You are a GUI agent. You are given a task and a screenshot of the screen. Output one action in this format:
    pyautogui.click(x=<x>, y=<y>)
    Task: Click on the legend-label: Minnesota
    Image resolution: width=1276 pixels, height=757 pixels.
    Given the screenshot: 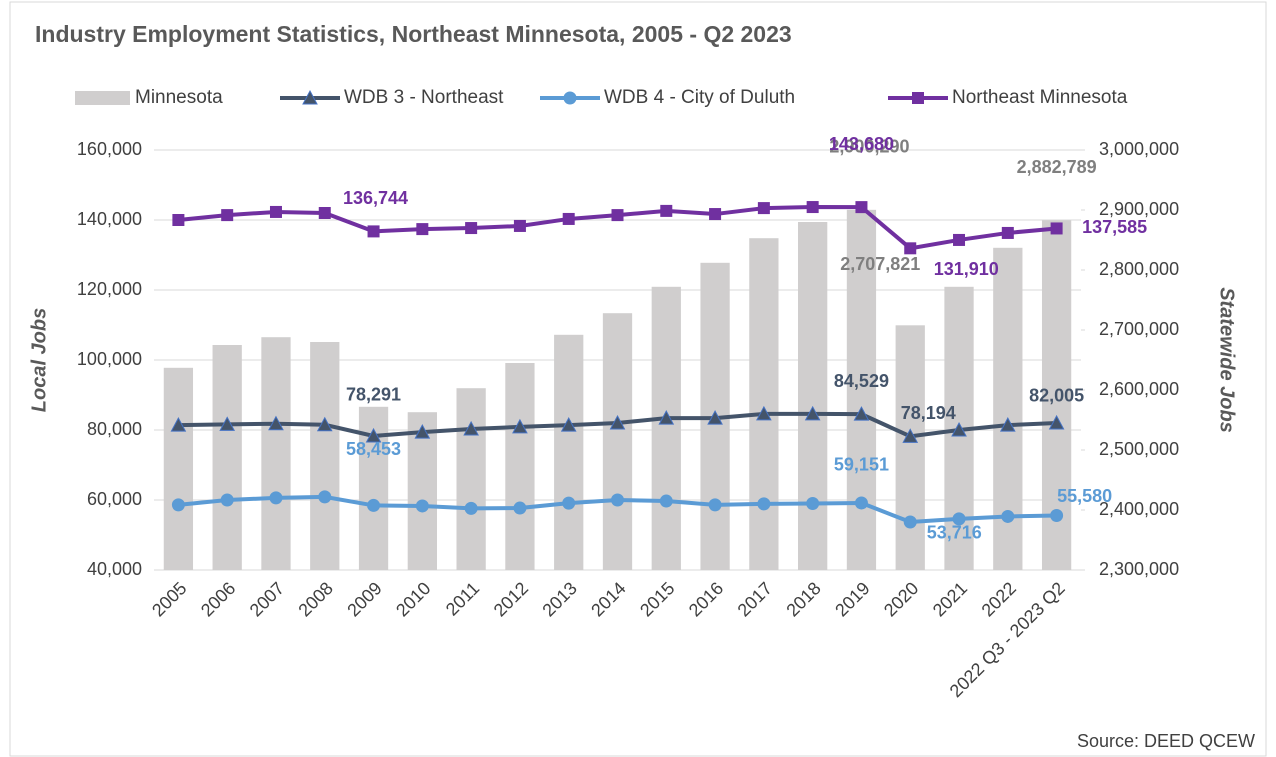 What is the action you would take?
    pyautogui.click(x=179, y=97)
    